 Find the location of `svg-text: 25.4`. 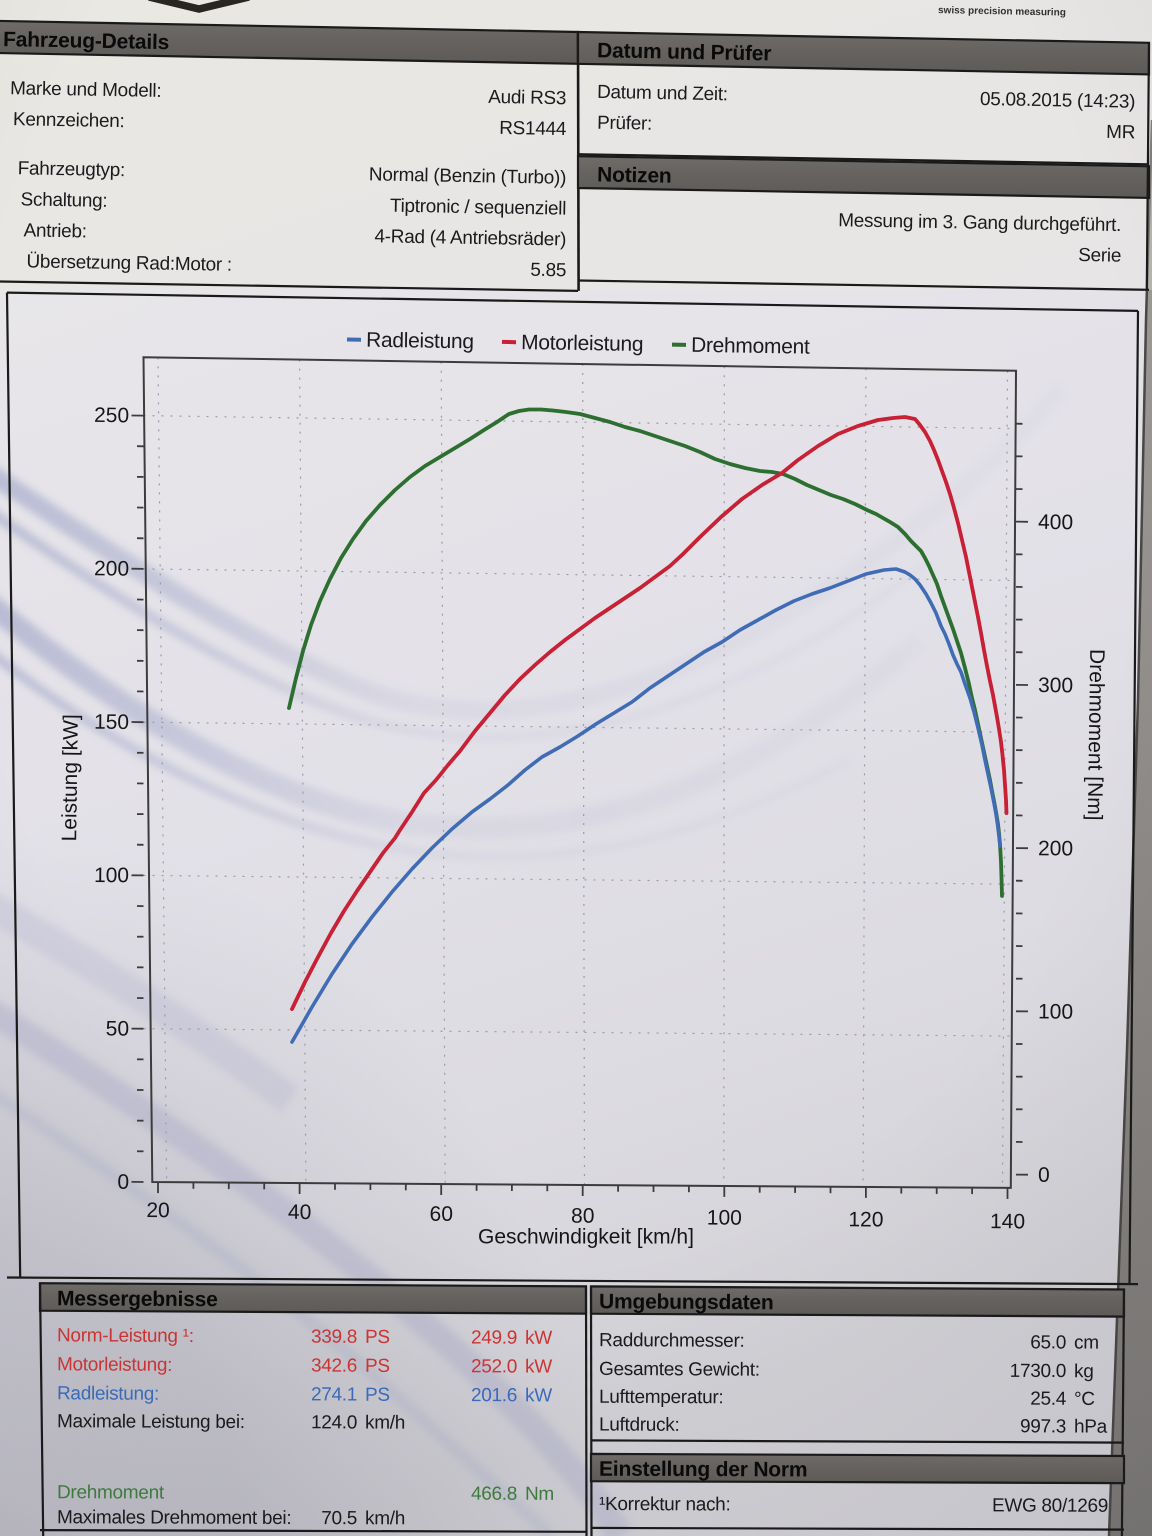

svg-text: 25.4 is located at coordinates (1048, 1399).